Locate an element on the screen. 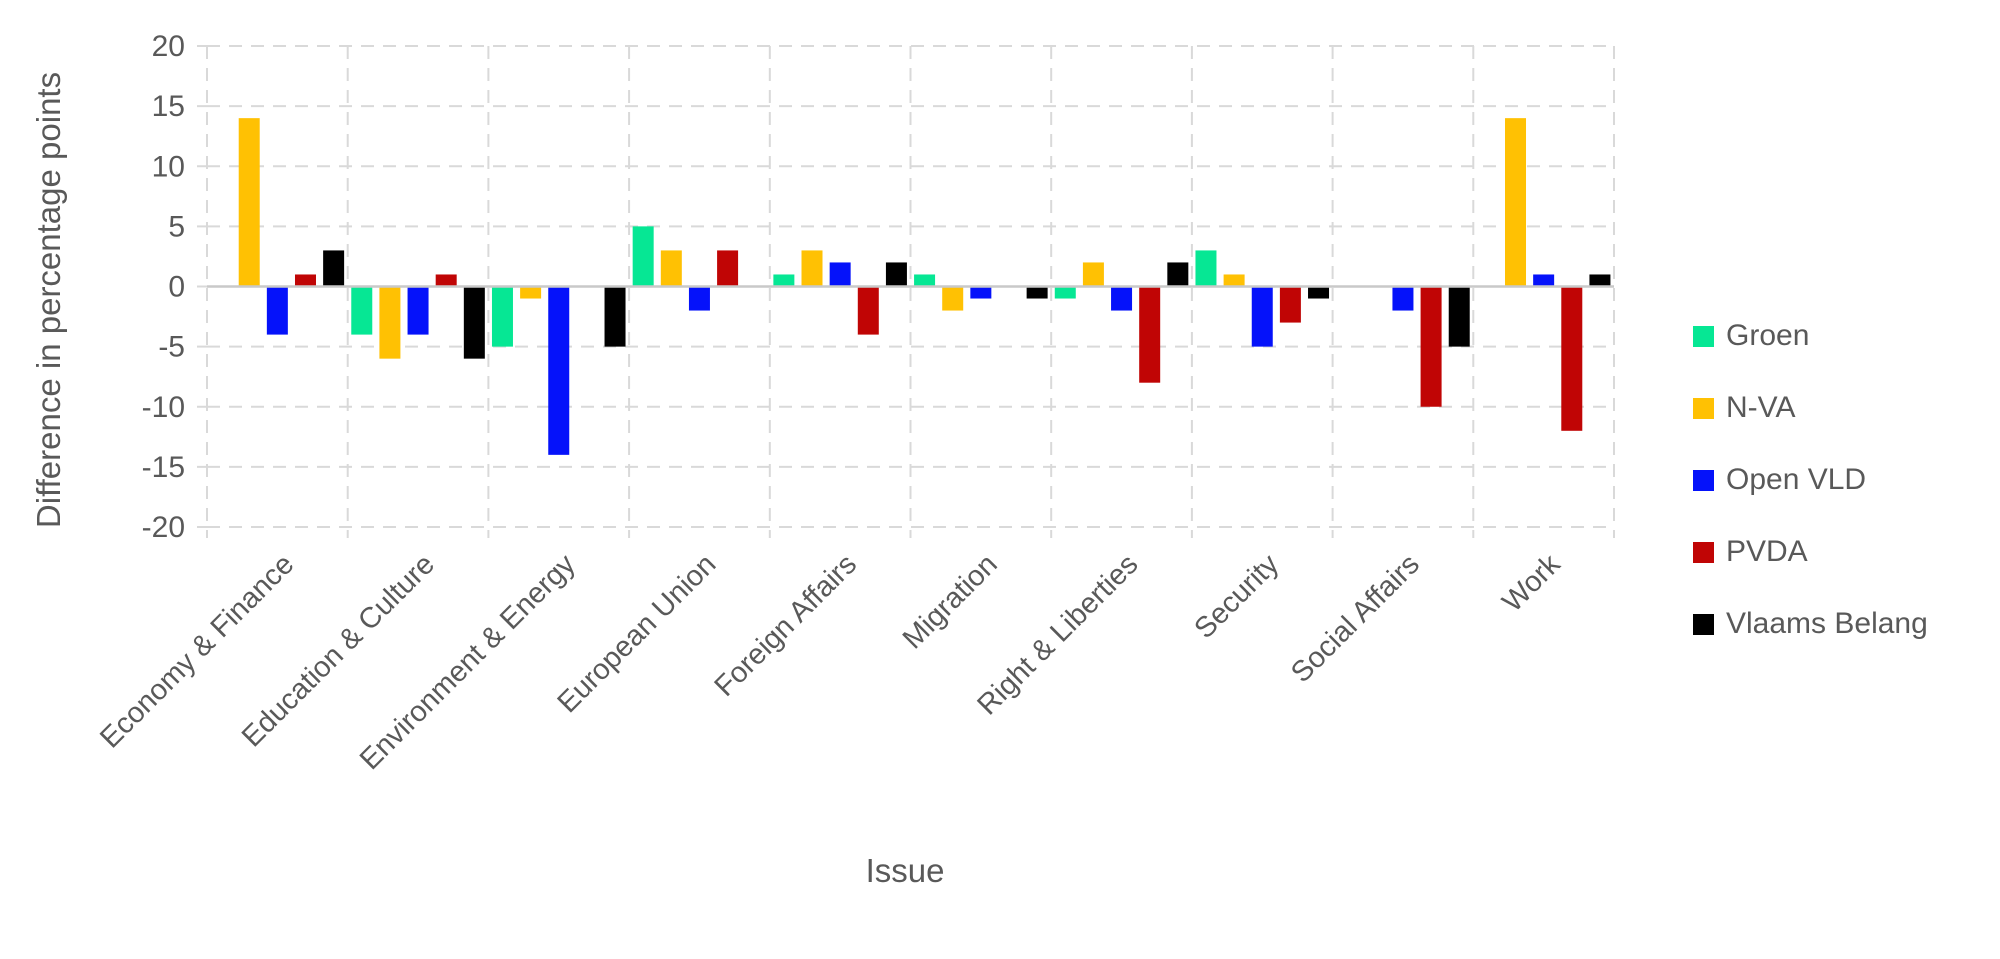  legend-item-vlaams-belang: Vlaams Belang is located at coordinates (1810, 623).